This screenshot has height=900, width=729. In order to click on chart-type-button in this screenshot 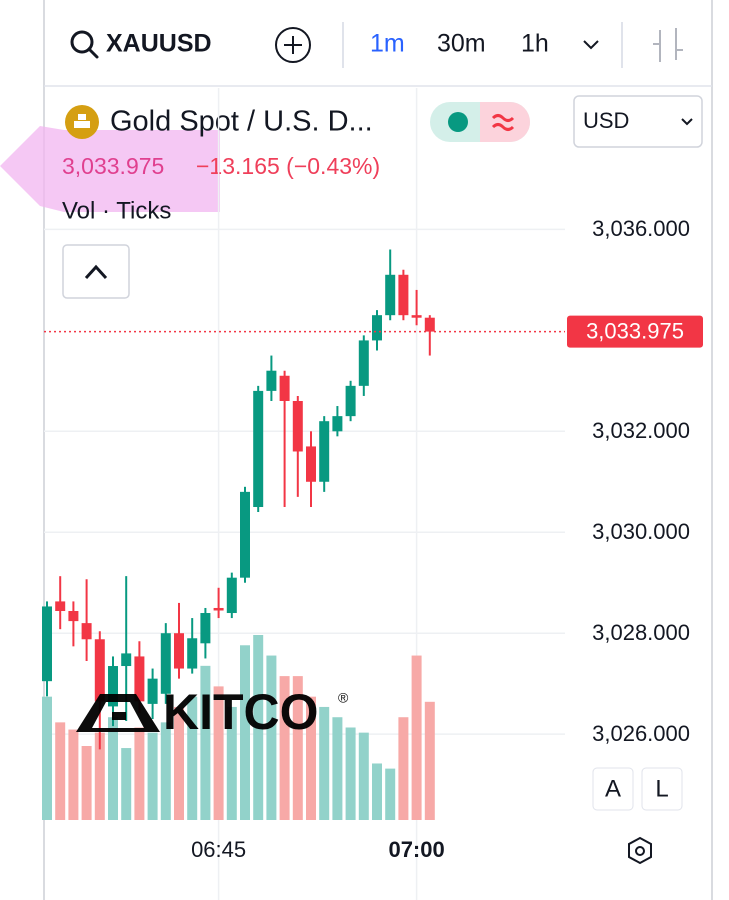, I will do `click(668, 45)`.